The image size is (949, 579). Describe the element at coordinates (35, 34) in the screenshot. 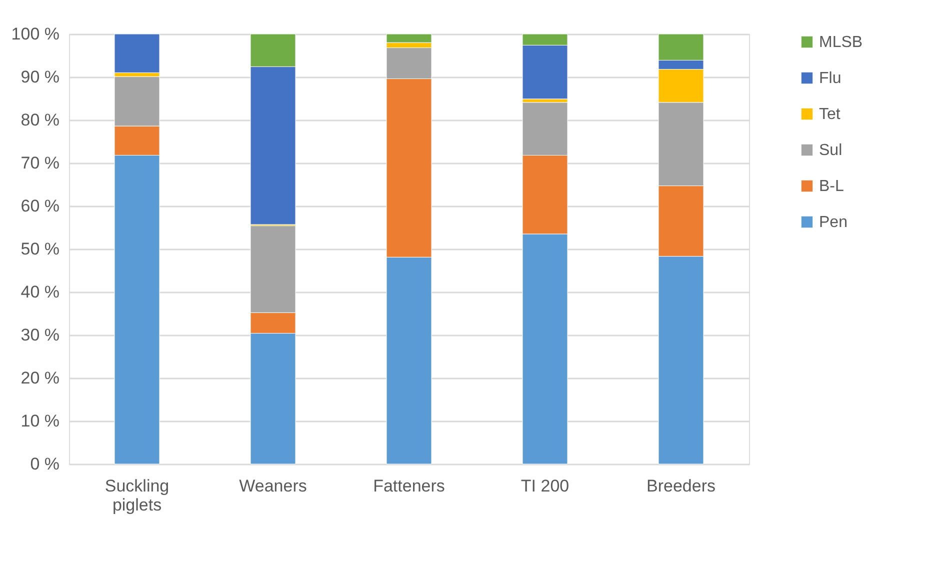

I see `y-tick-label: 100 %` at that location.